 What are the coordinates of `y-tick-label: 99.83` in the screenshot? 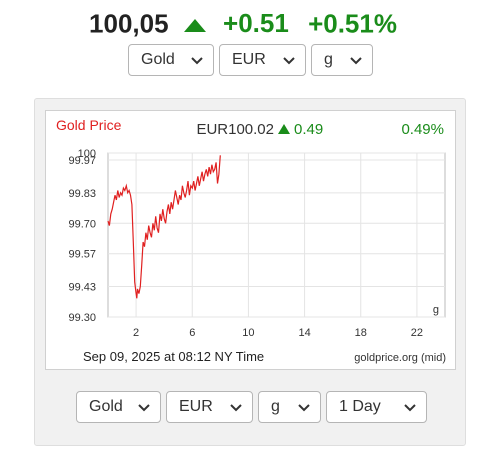 It's located at (82, 194).